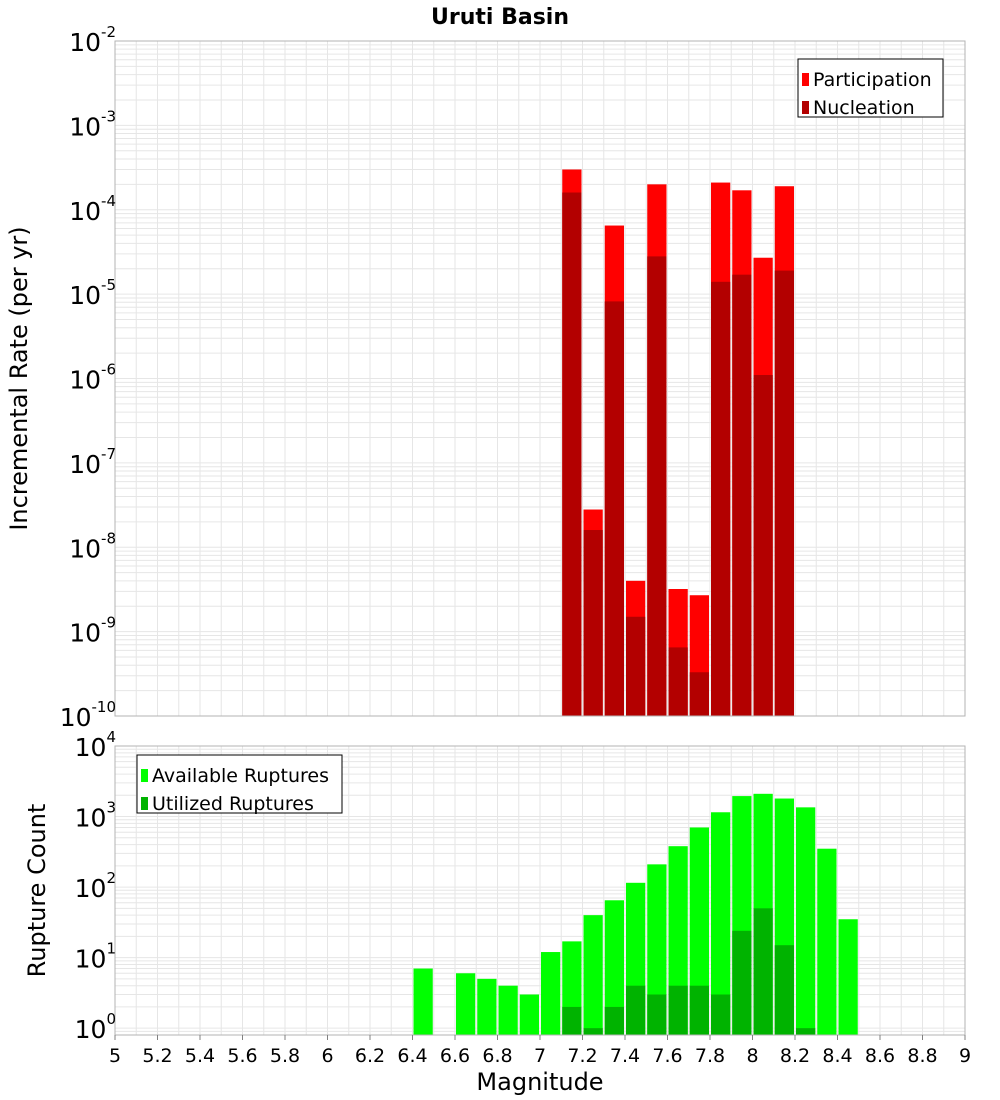  I want to click on y-tick-label: 10⁰, so click(95, 1027).